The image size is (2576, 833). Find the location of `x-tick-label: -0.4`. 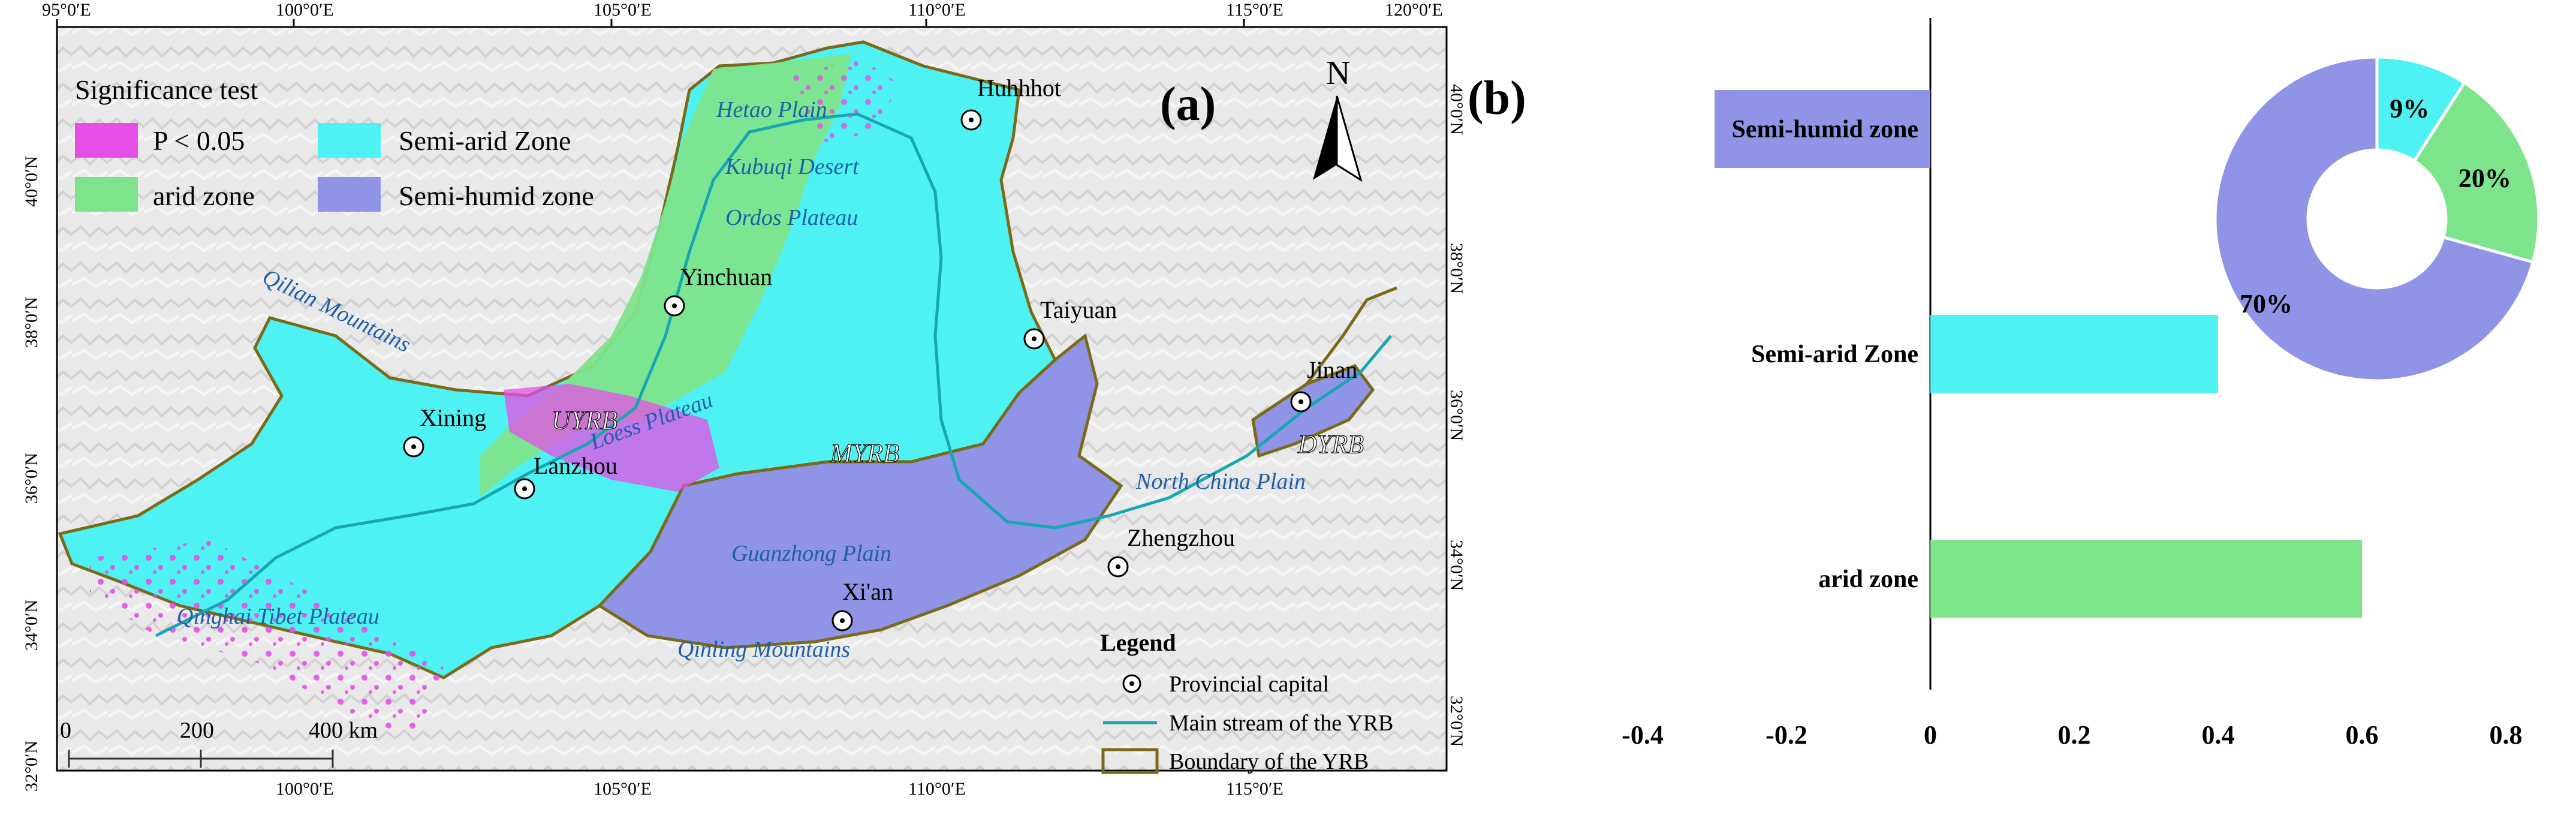

x-tick-label: -0.4 is located at coordinates (1643, 735).